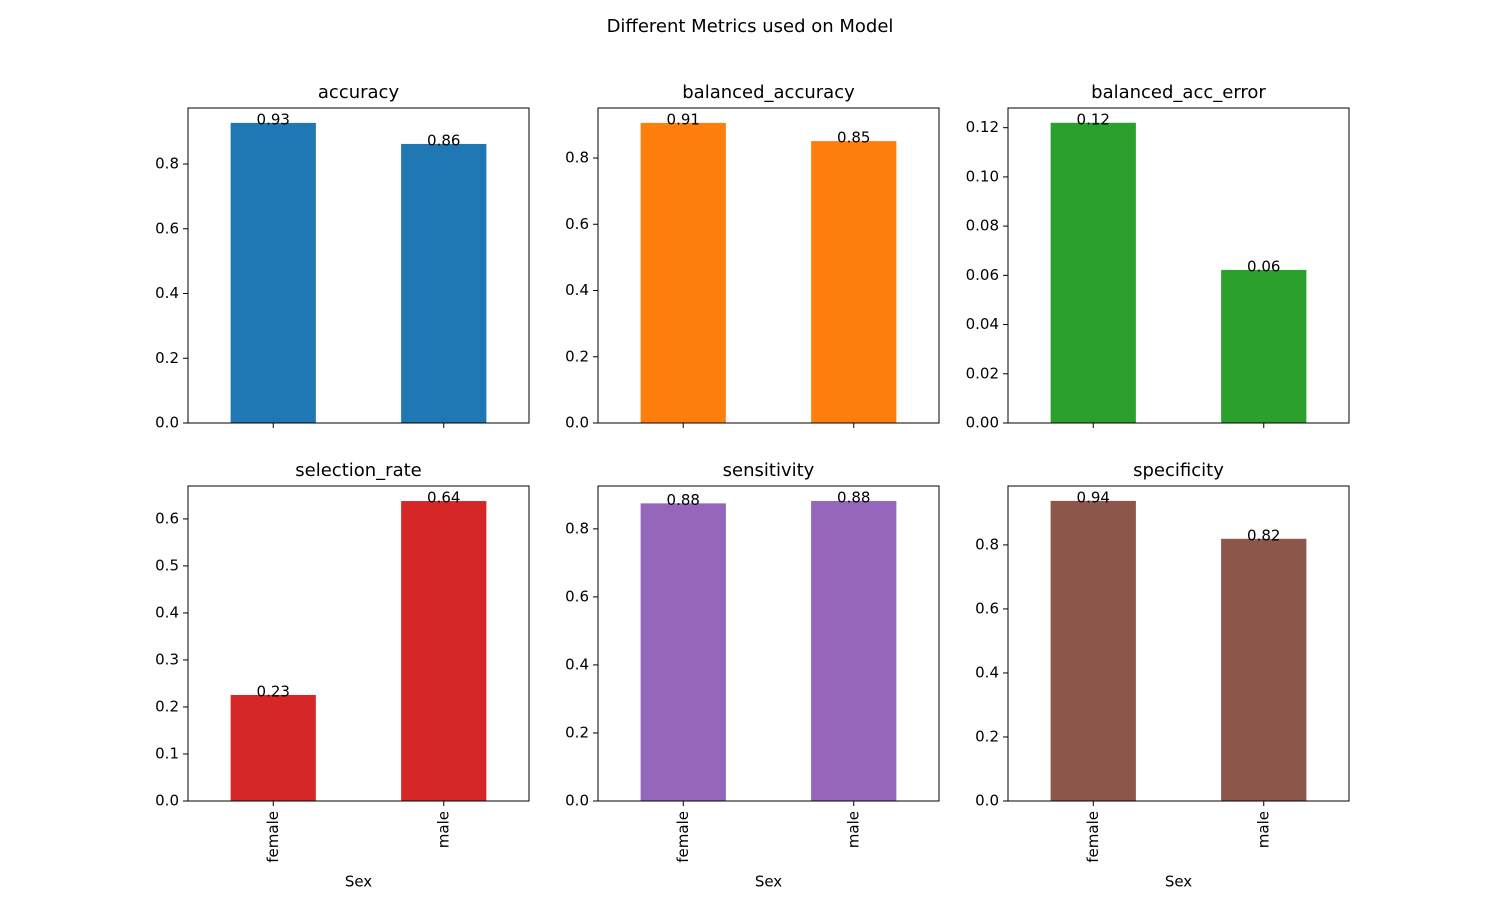 This screenshot has height=900, width=1500. What do you see at coordinates (273, 119) in the screenshot?
I see `value-label: 0.93` at bounding box center [273, 119].